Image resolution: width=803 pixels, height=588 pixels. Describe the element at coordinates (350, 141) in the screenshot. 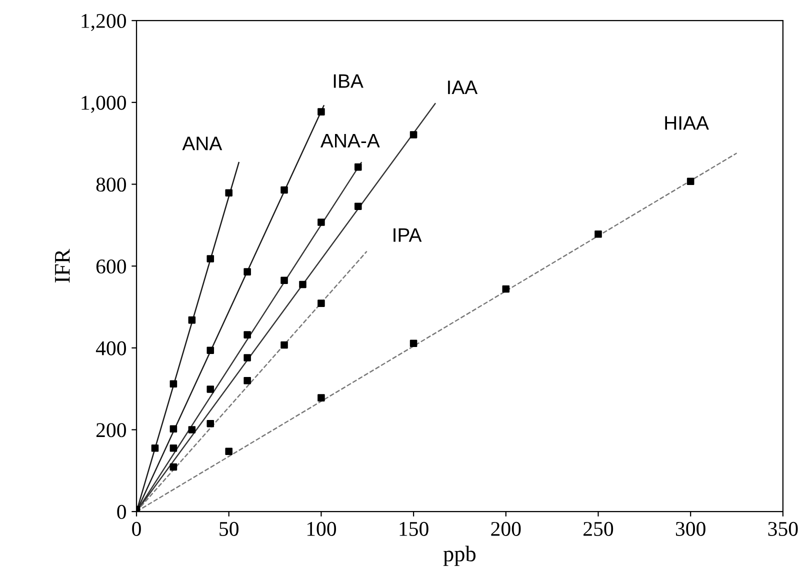

I see `series-label: ANA-A` at that location.